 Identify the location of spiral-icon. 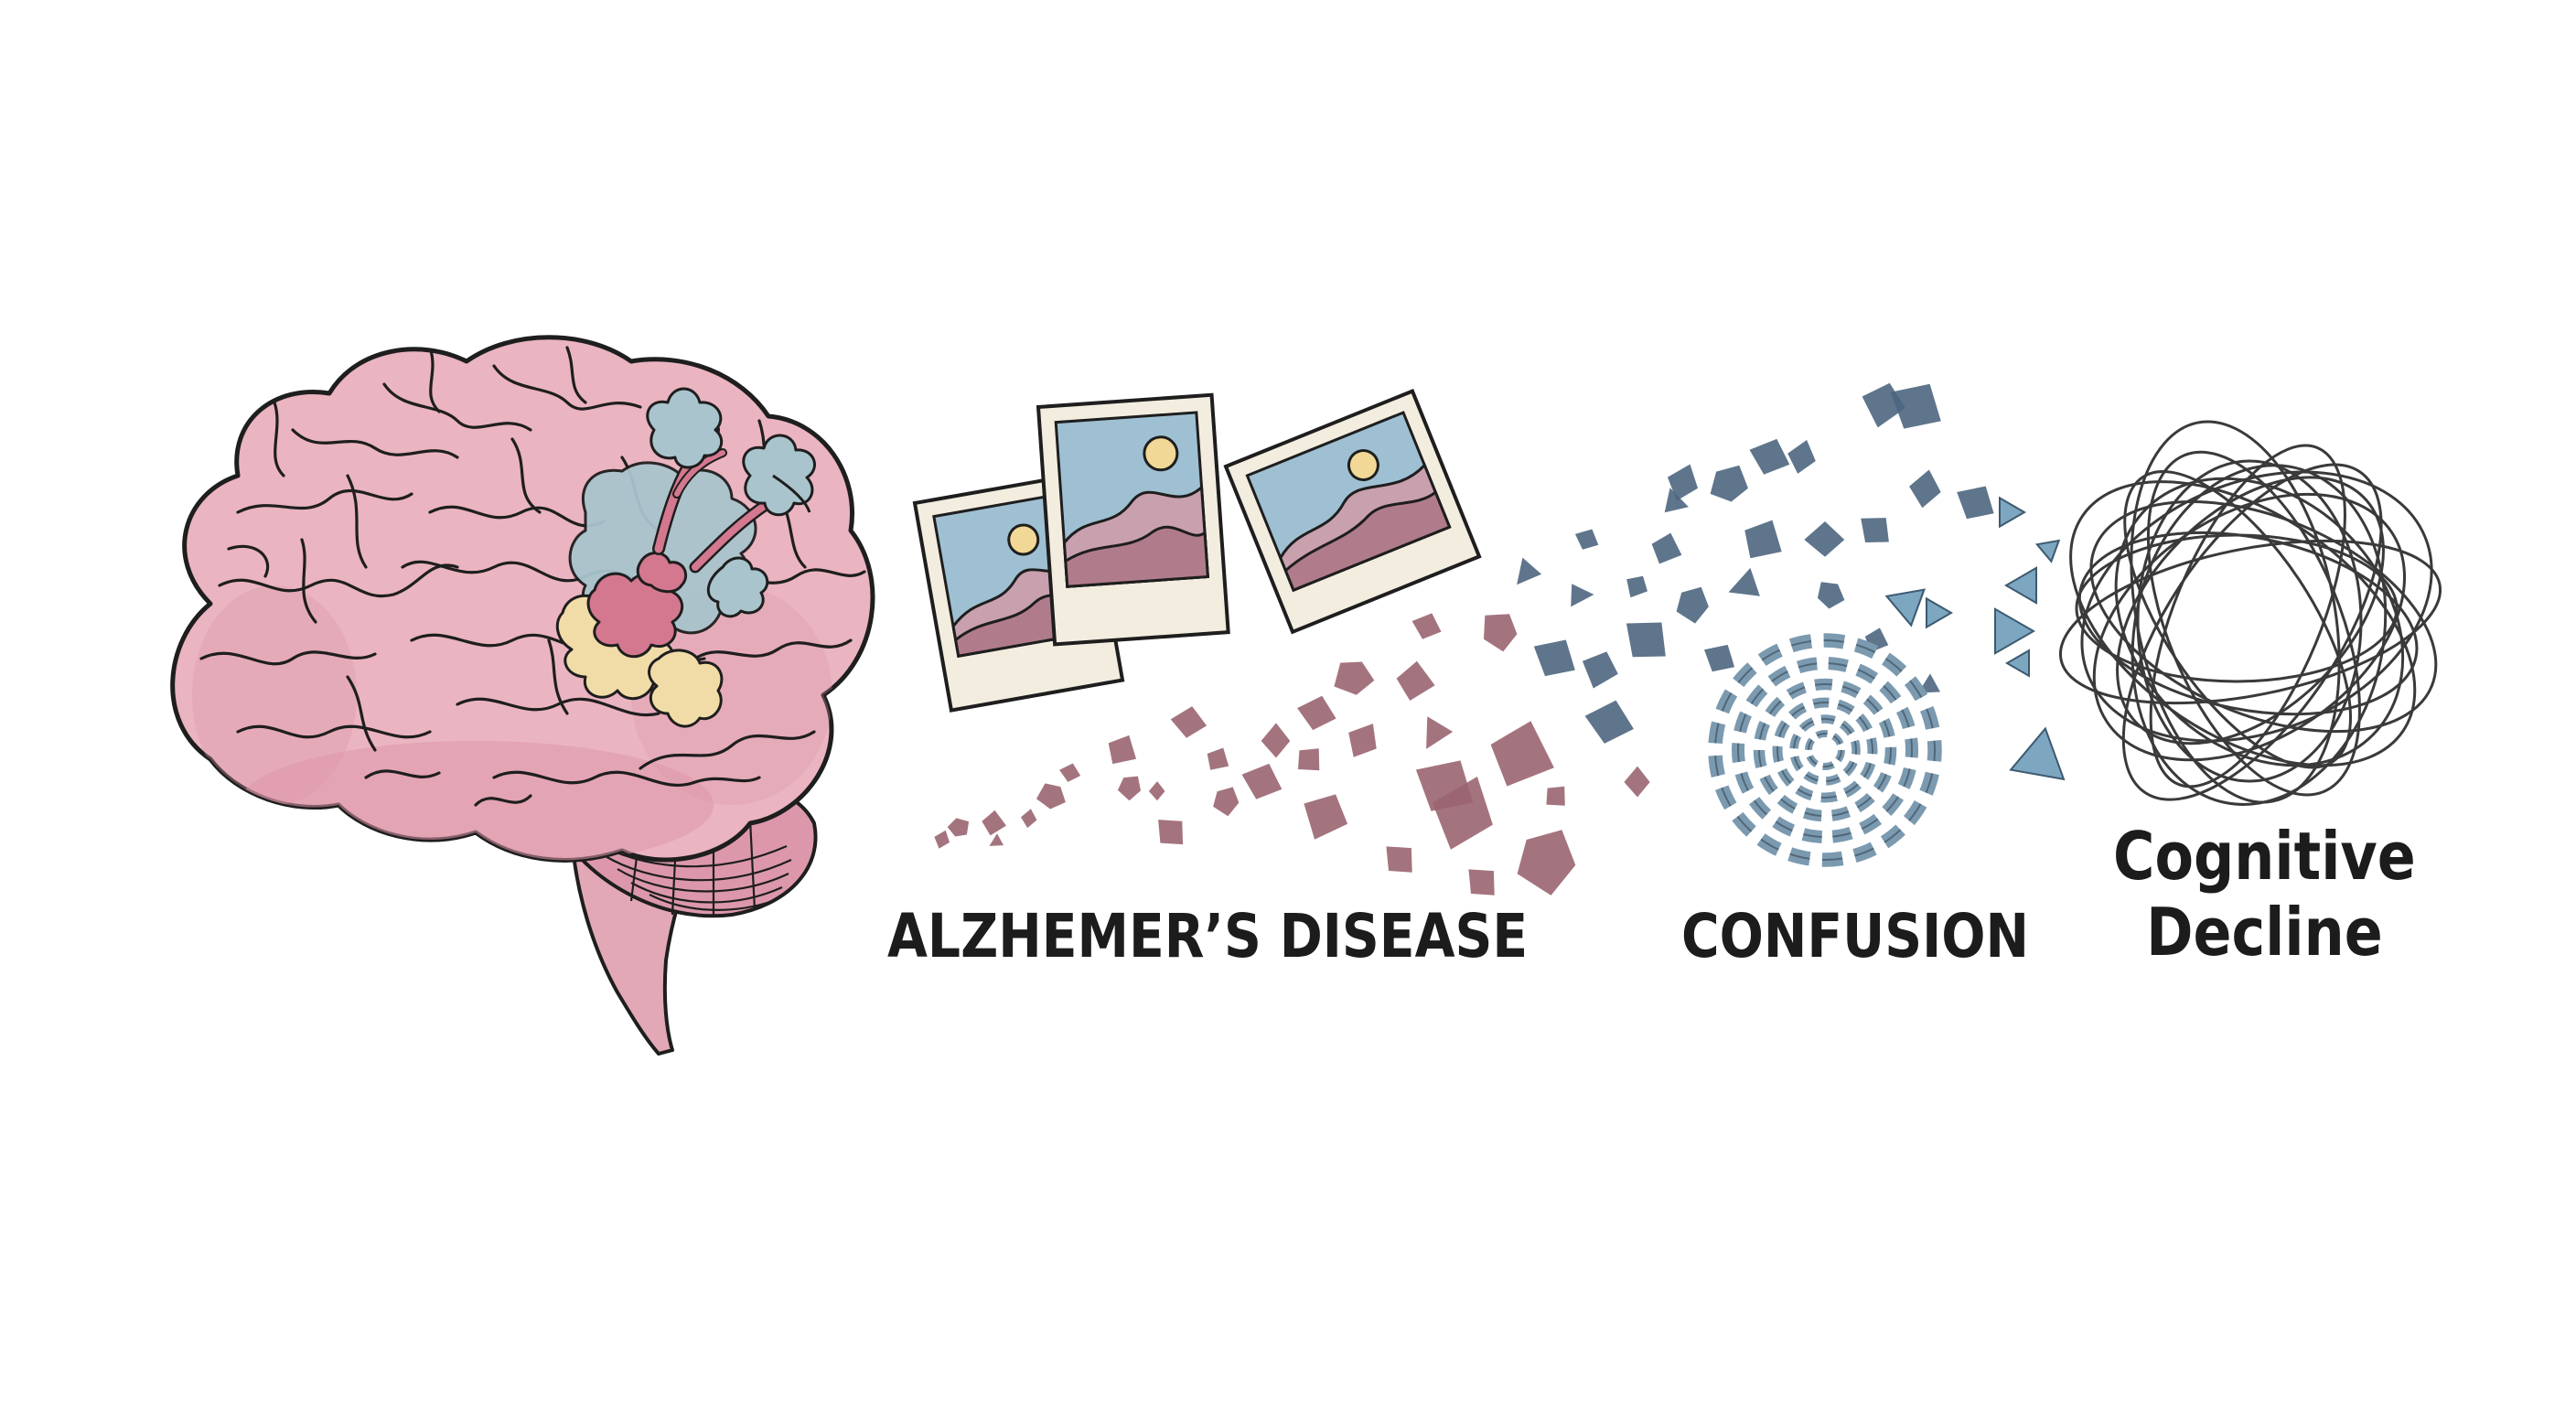
(1825, 750).